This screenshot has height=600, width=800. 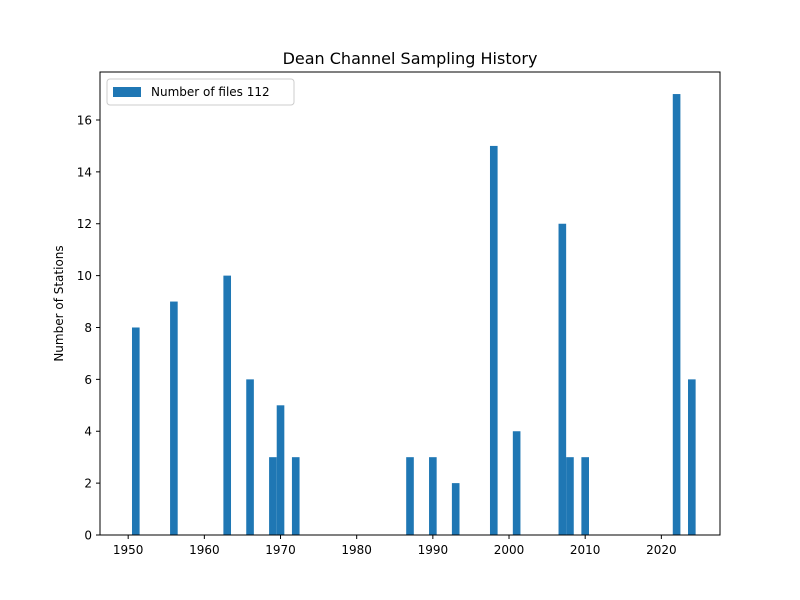 I want to click on bar-1993, so click(x=455, y=509).